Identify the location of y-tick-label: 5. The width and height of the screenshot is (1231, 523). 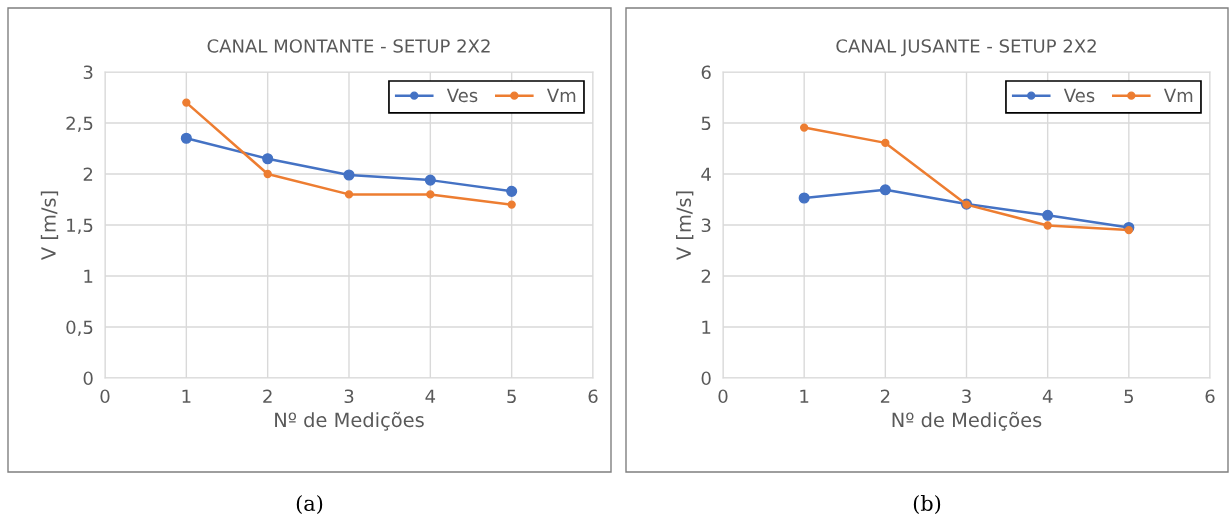
(706, 123).